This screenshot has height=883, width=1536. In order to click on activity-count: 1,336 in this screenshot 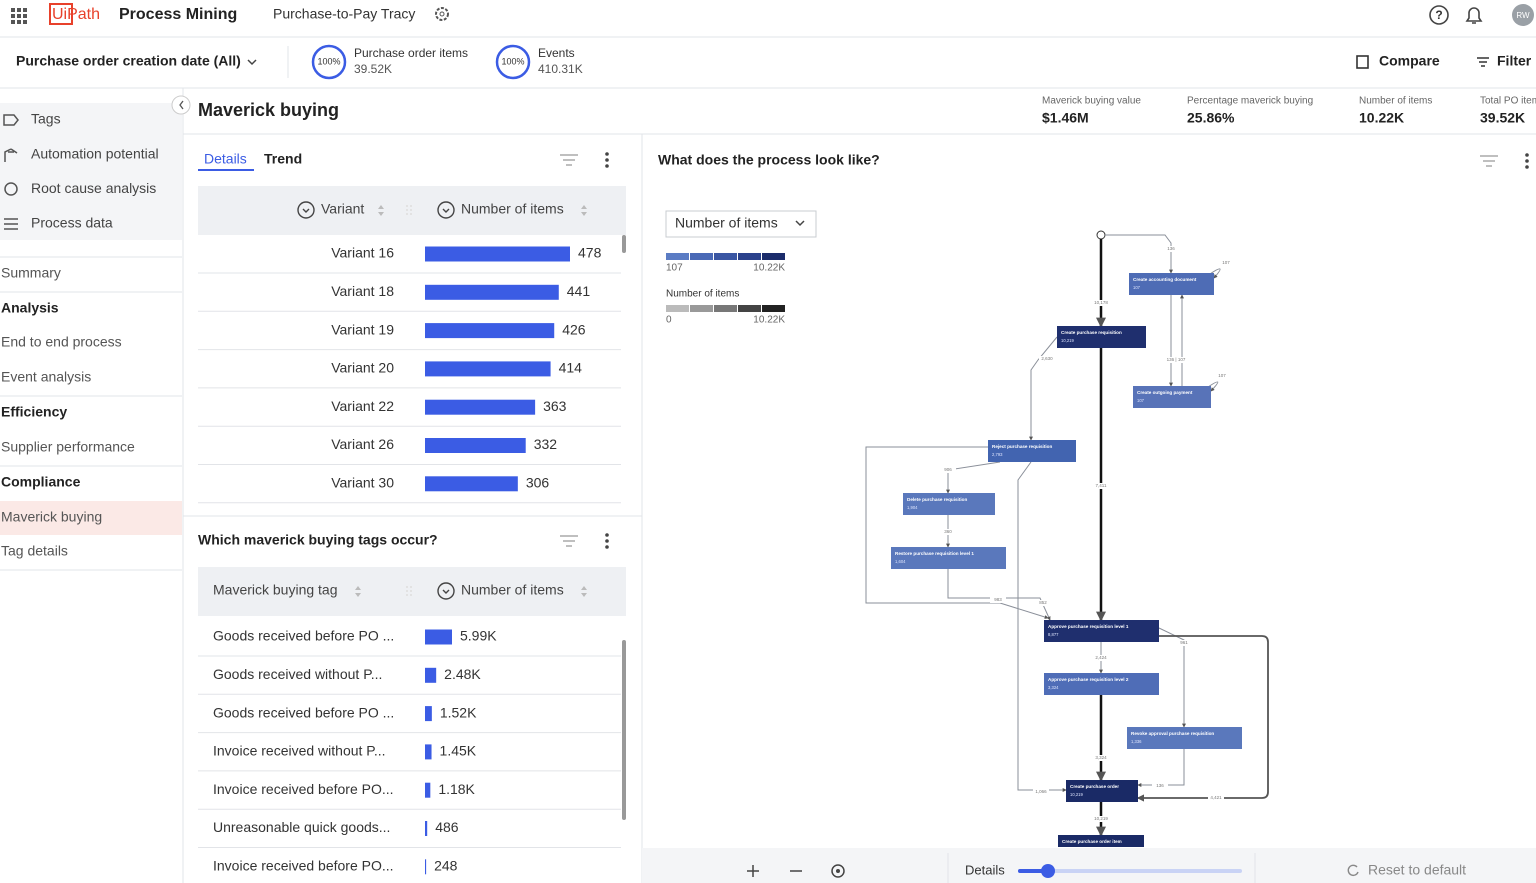, I will do `click(1136, 741)`.